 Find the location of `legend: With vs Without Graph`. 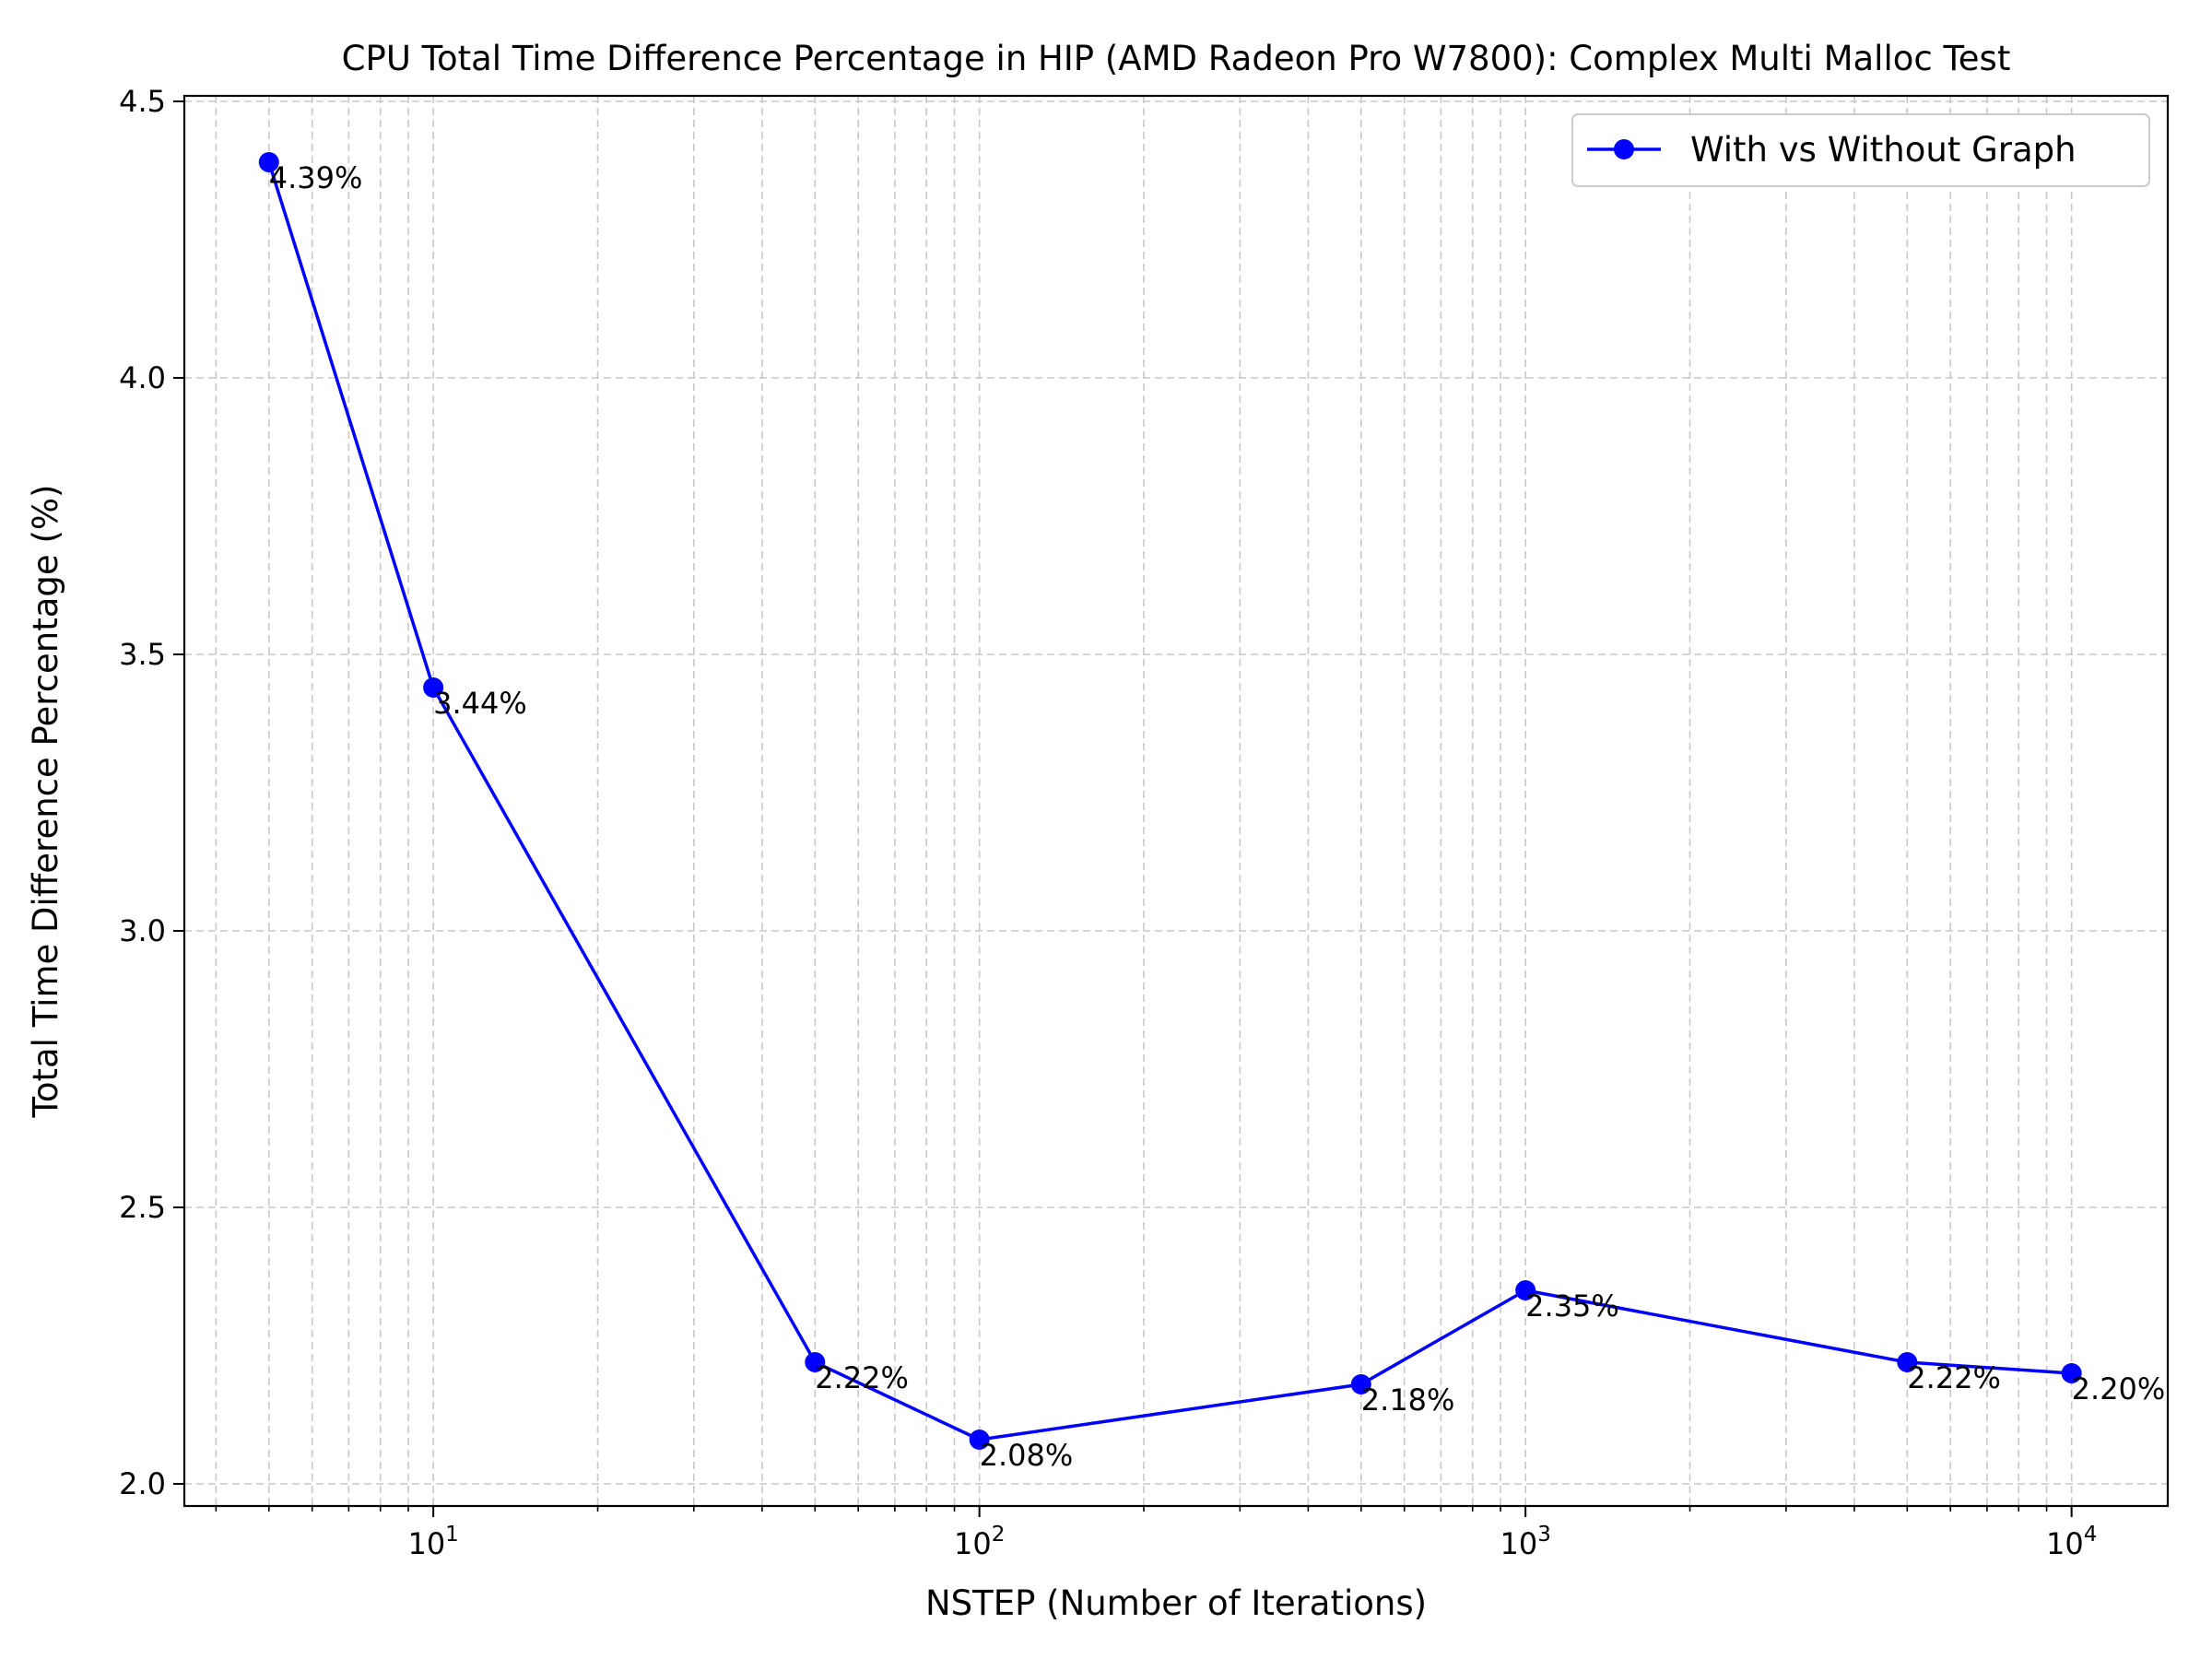

legend: With vs Without Graph is located at coordinates (1860, 150).